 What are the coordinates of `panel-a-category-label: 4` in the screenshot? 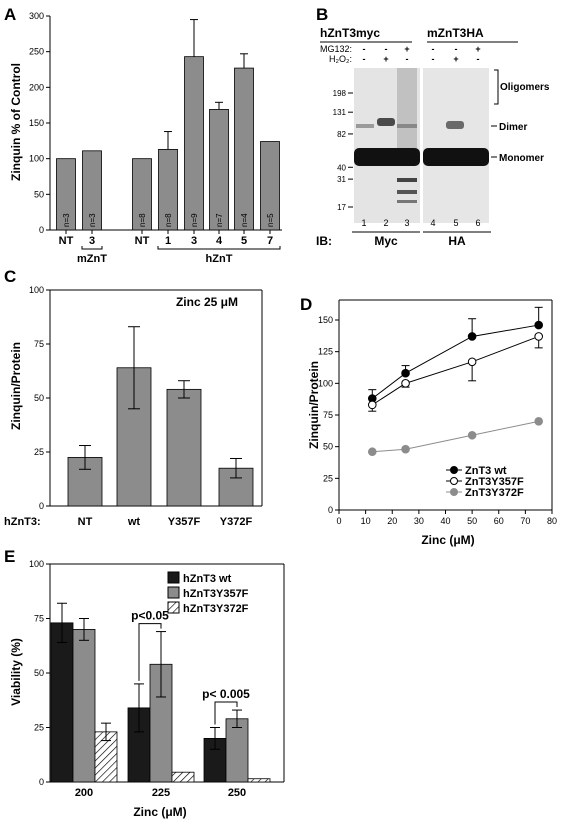 It's located at (219, 241).